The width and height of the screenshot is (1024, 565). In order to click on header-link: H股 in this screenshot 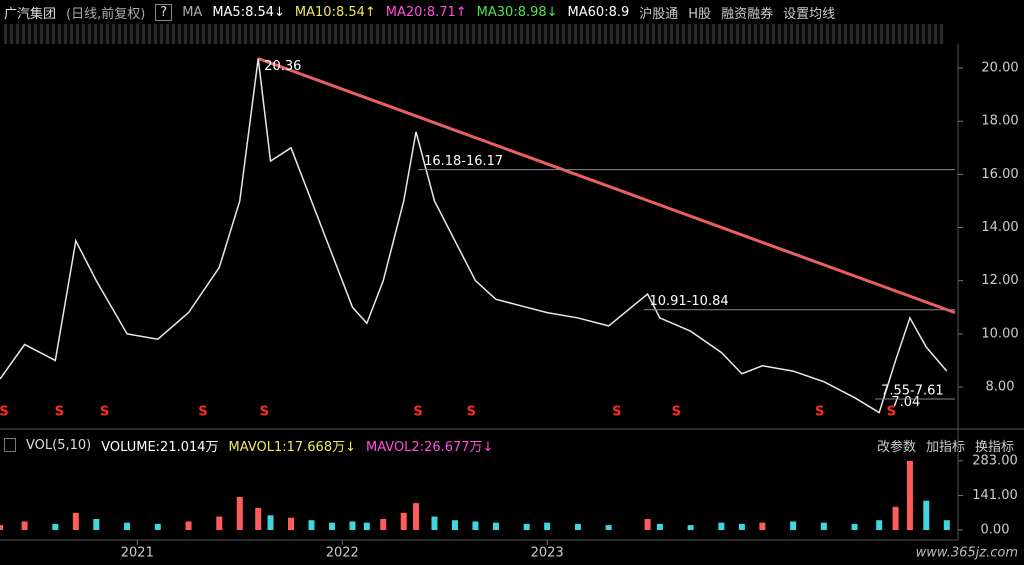, I will do `click(700, 14)`.